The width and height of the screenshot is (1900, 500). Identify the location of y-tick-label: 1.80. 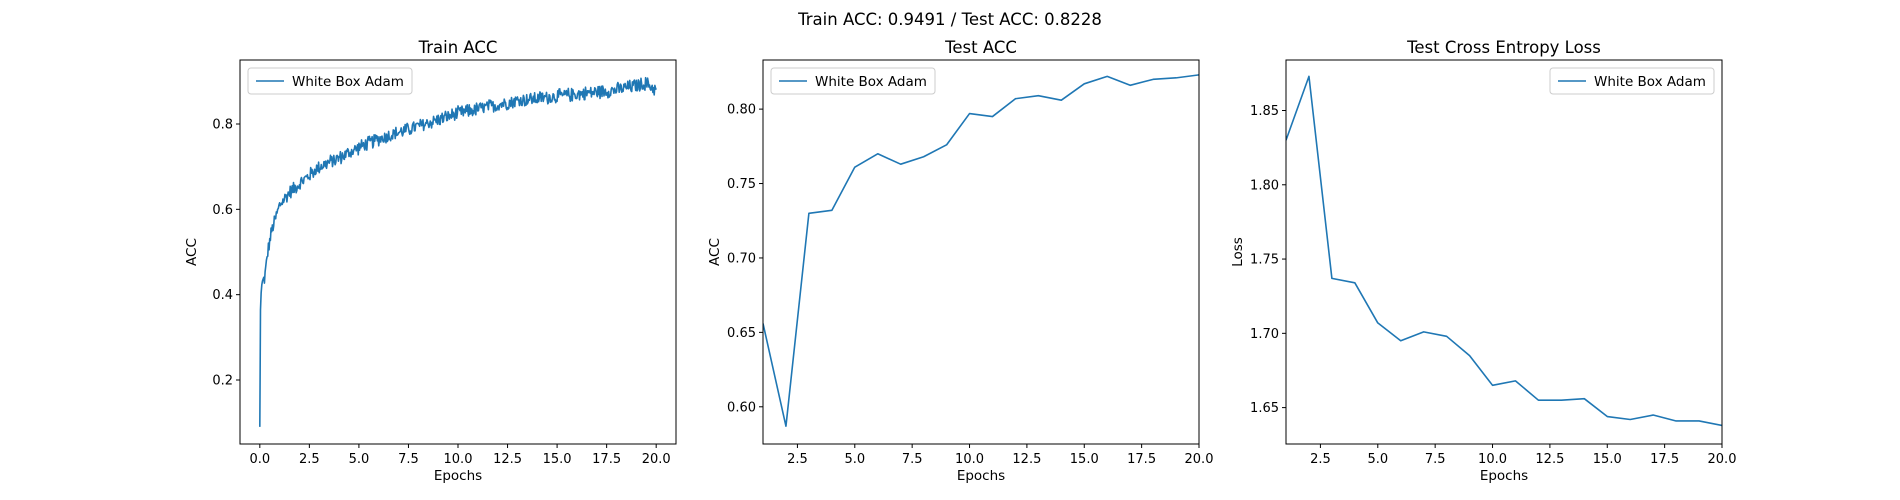
(1264, 185).